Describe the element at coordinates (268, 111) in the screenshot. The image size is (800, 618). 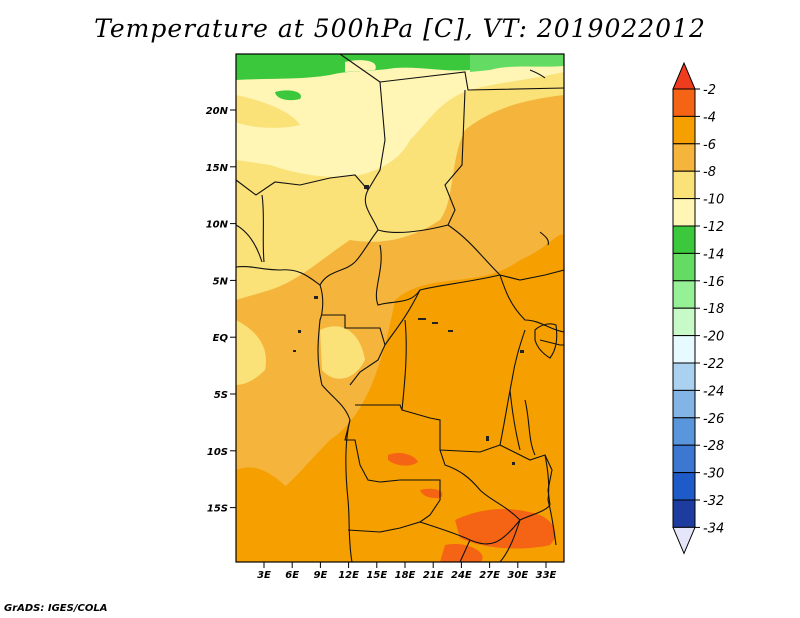
I see `field-band-8-6-north` at that location.